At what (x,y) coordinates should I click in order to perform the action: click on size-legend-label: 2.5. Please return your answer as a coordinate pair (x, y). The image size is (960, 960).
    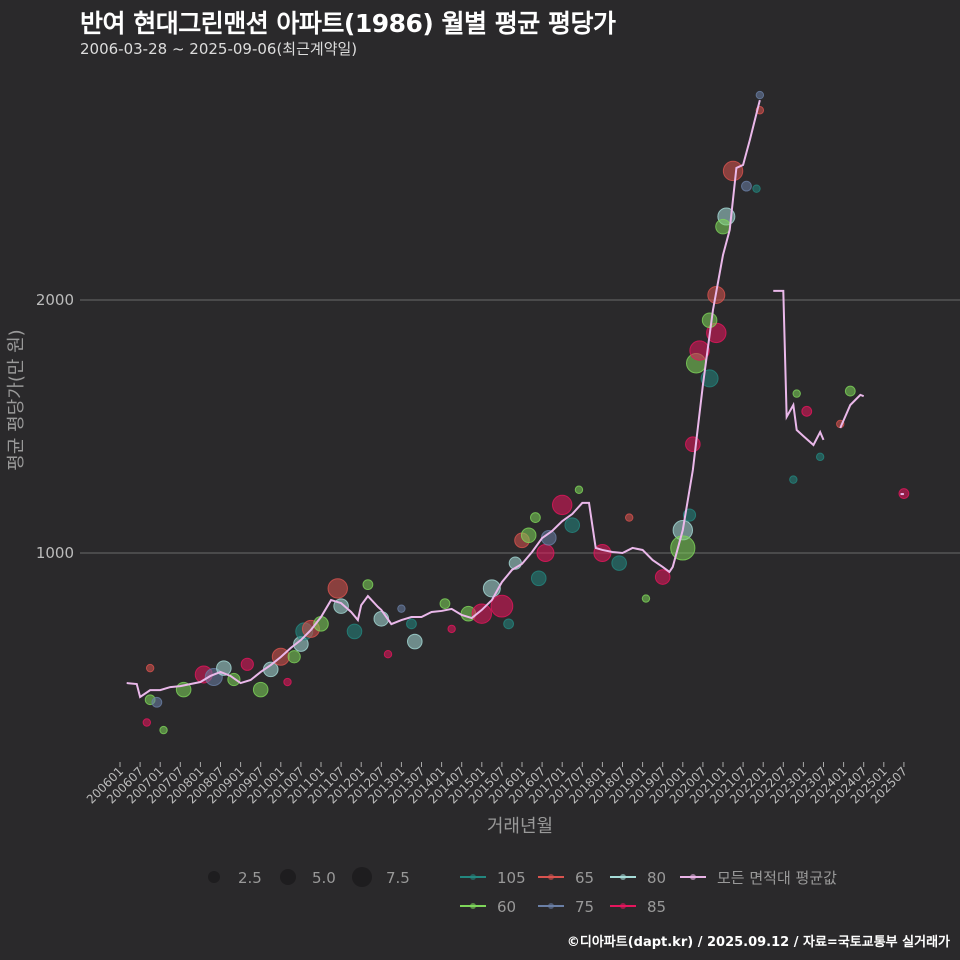
    Looking at the image, I should click on (250, 878).